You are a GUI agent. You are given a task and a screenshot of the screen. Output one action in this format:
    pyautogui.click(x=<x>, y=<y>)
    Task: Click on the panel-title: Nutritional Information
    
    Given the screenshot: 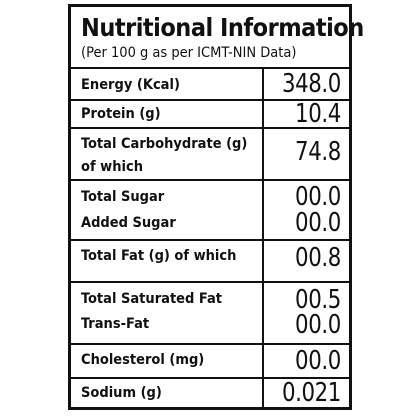 What is the action you would take?
    pyautogui.click(x=222, y=27)
    